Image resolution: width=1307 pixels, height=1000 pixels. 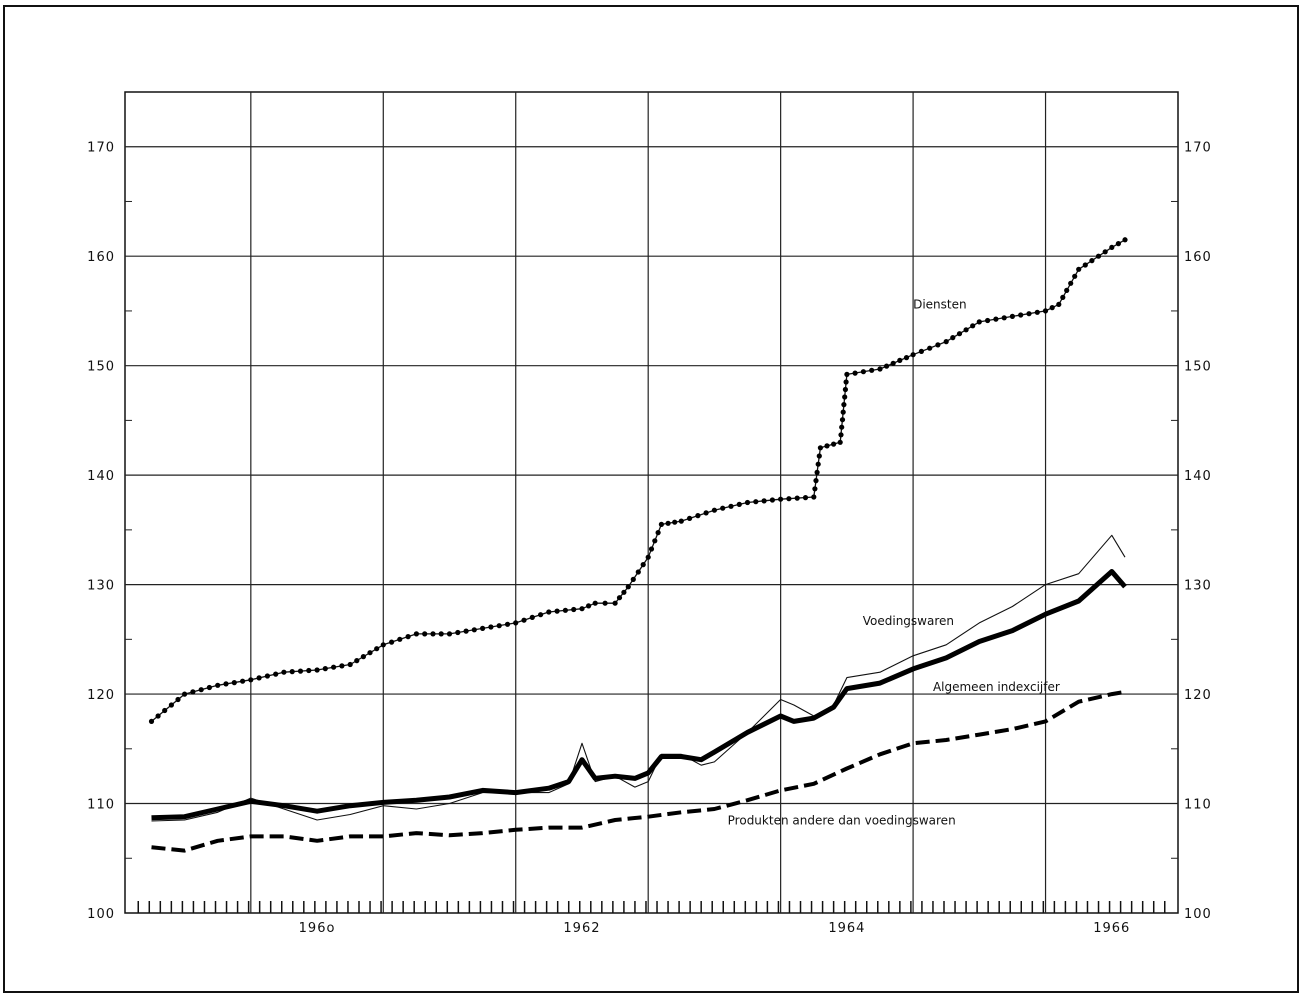 What do you see at coordinates (996, 687) in the screenshot?
I see `series-label: Algemeen indexcijfer` at bounding box center [996, 687].